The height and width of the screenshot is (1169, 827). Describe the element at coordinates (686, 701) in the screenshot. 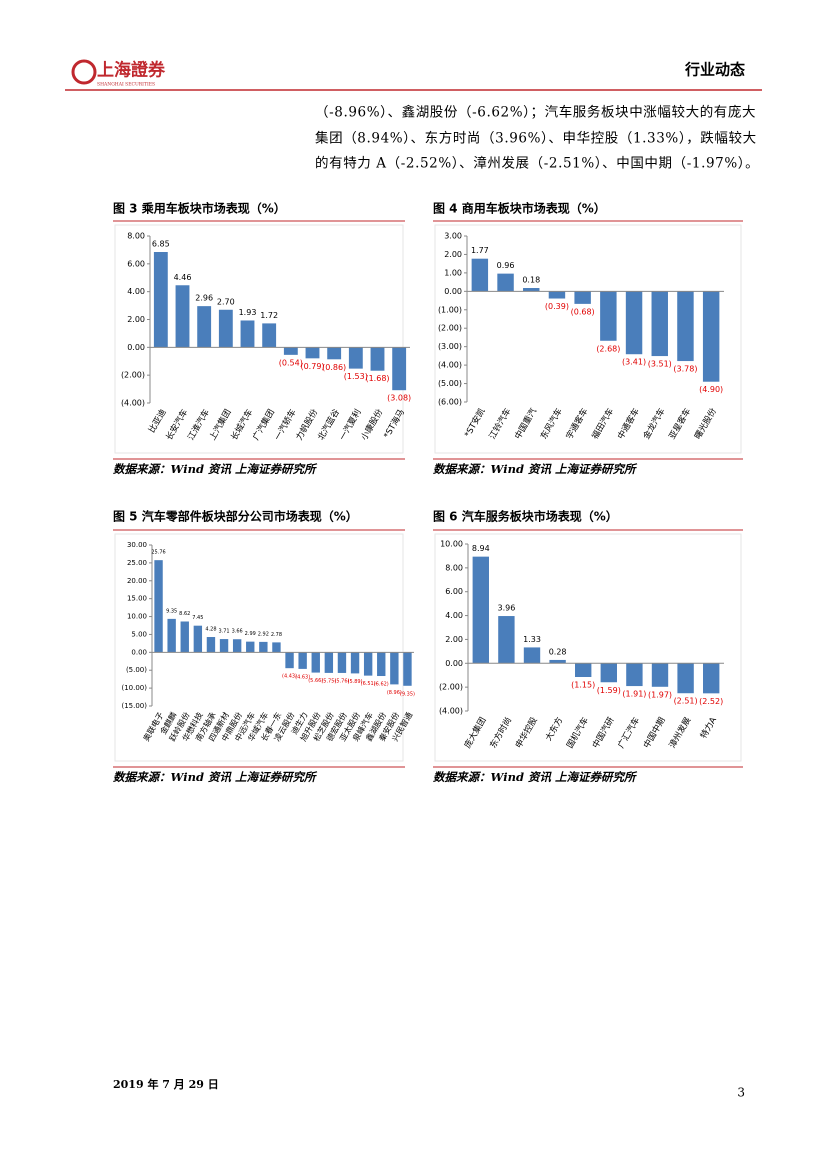

I see `value-label: (2.51)` at that location.